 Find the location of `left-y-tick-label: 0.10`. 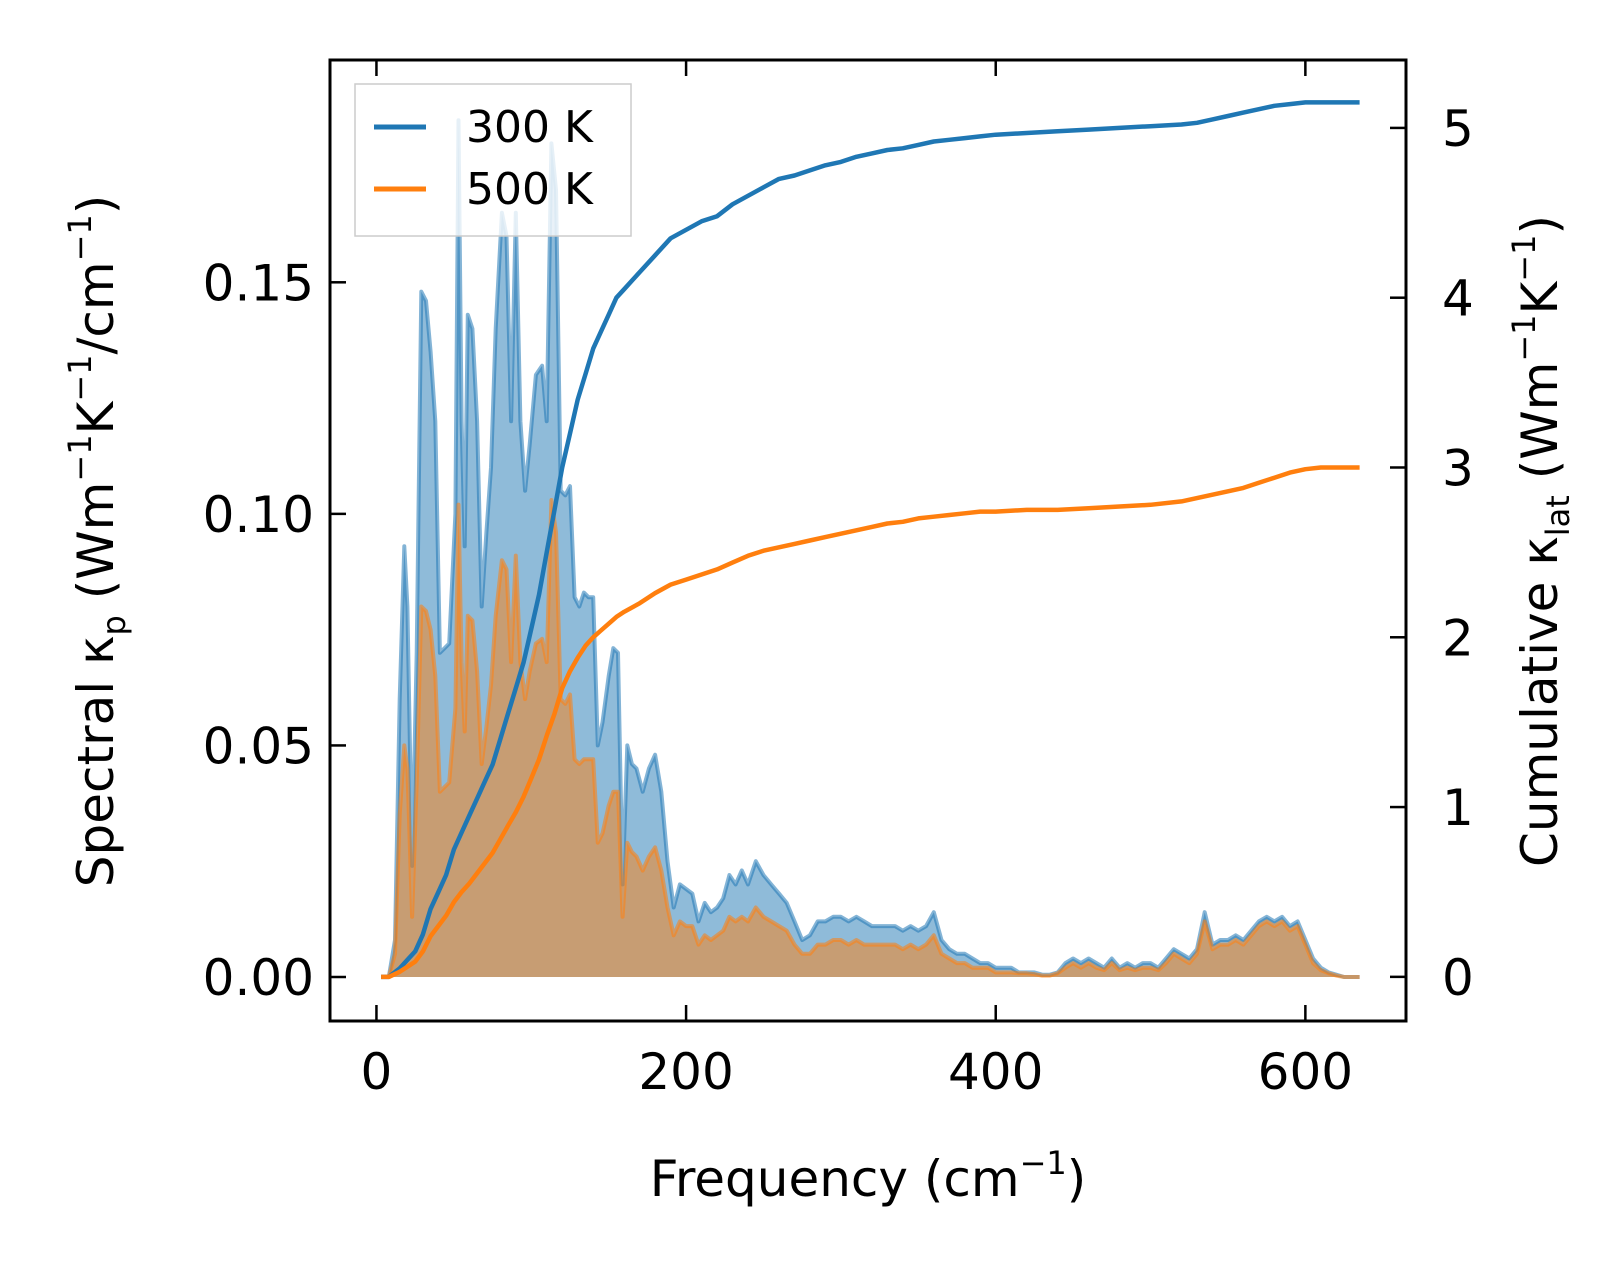

left-y-tick-label: 0.10 is located at coordinates (258, 515).